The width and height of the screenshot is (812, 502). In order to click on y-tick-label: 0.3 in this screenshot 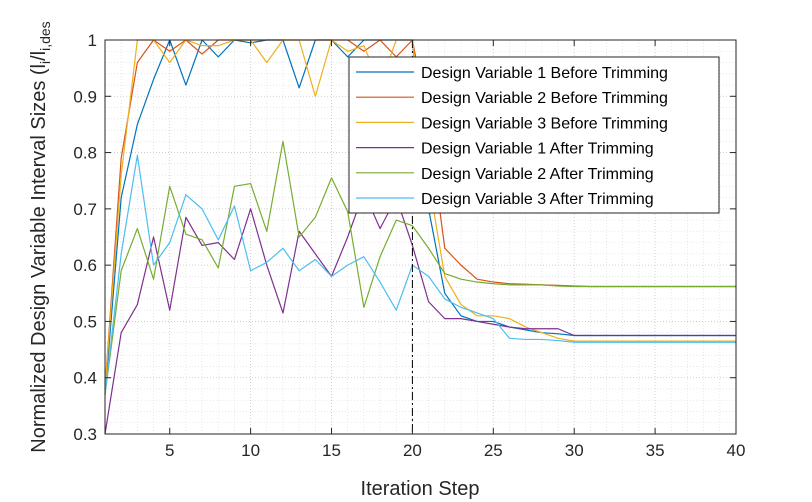, I will do `click(85, 434)`.